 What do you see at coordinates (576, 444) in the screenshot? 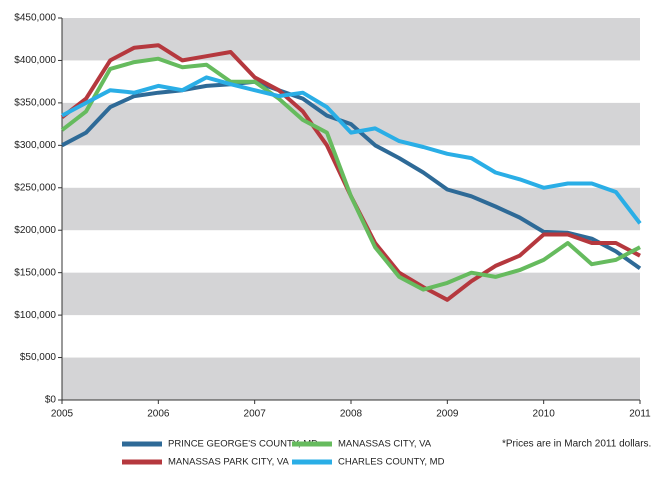
I see `annotation: *Prices are in March 2011 dollars.` at bounding box center [576, 444].